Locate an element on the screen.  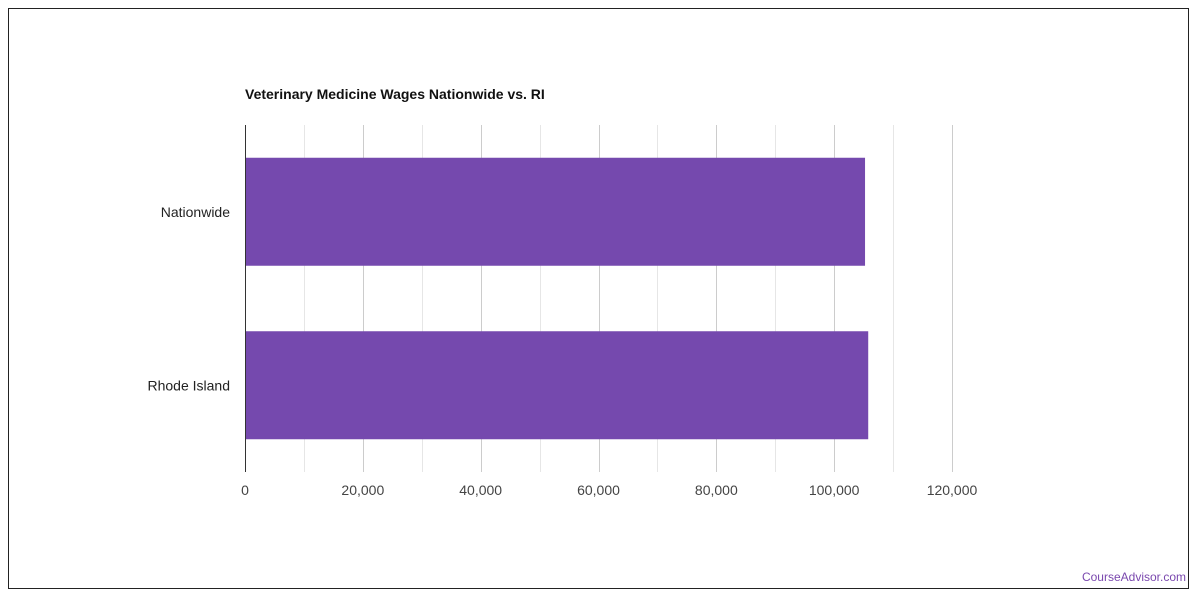
x-tick-label: 80,000 is located at coordinates (716, 490).